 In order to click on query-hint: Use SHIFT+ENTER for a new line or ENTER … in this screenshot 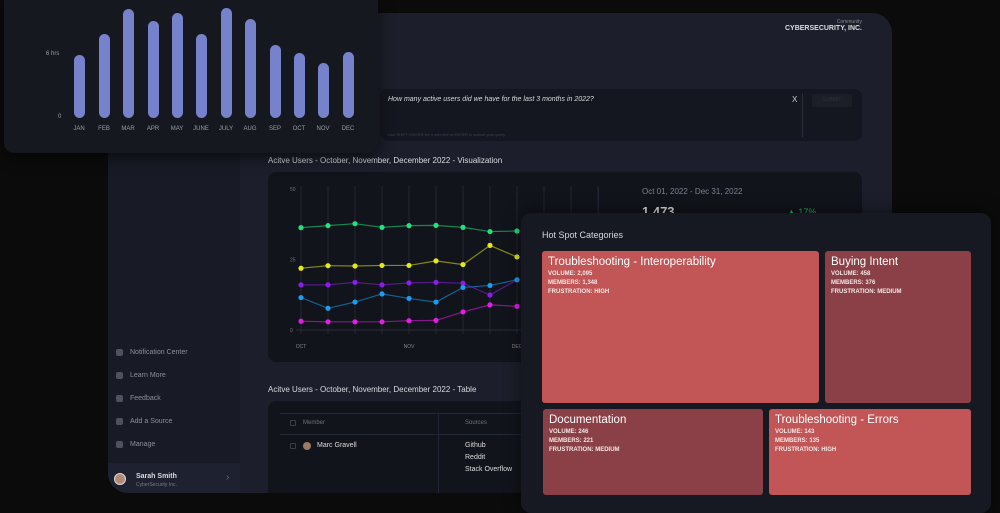, I will do `click(447, 134)`.